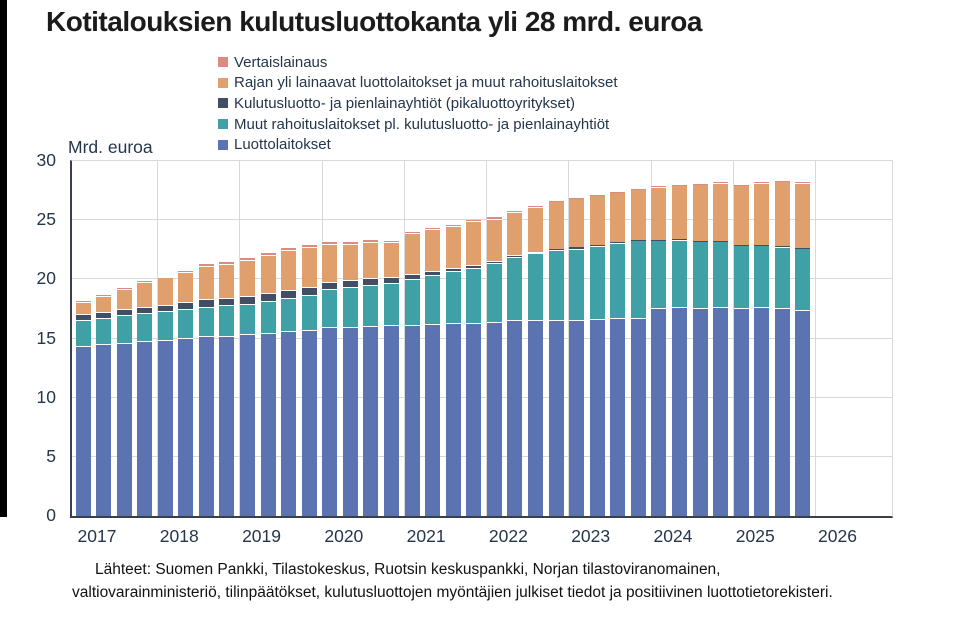  I want to click on x-tick-label-2017: 2017, so click(97, 536).